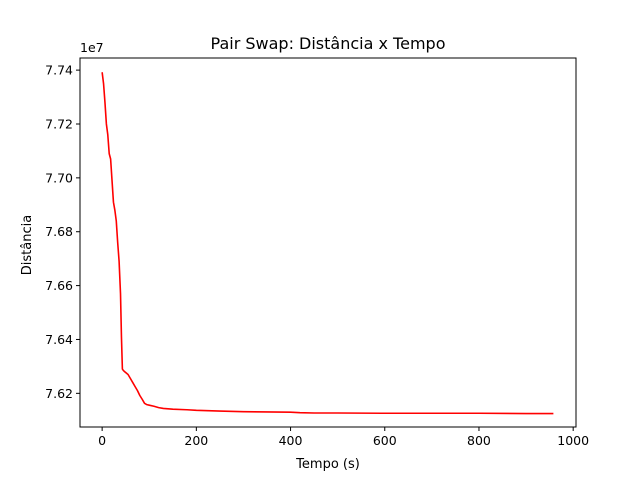  What do you see at coordinates (343, 437) in the screenshot?
I see `x-axis: 0 200 400 600 800 1000` at bounding box center [343, 437].